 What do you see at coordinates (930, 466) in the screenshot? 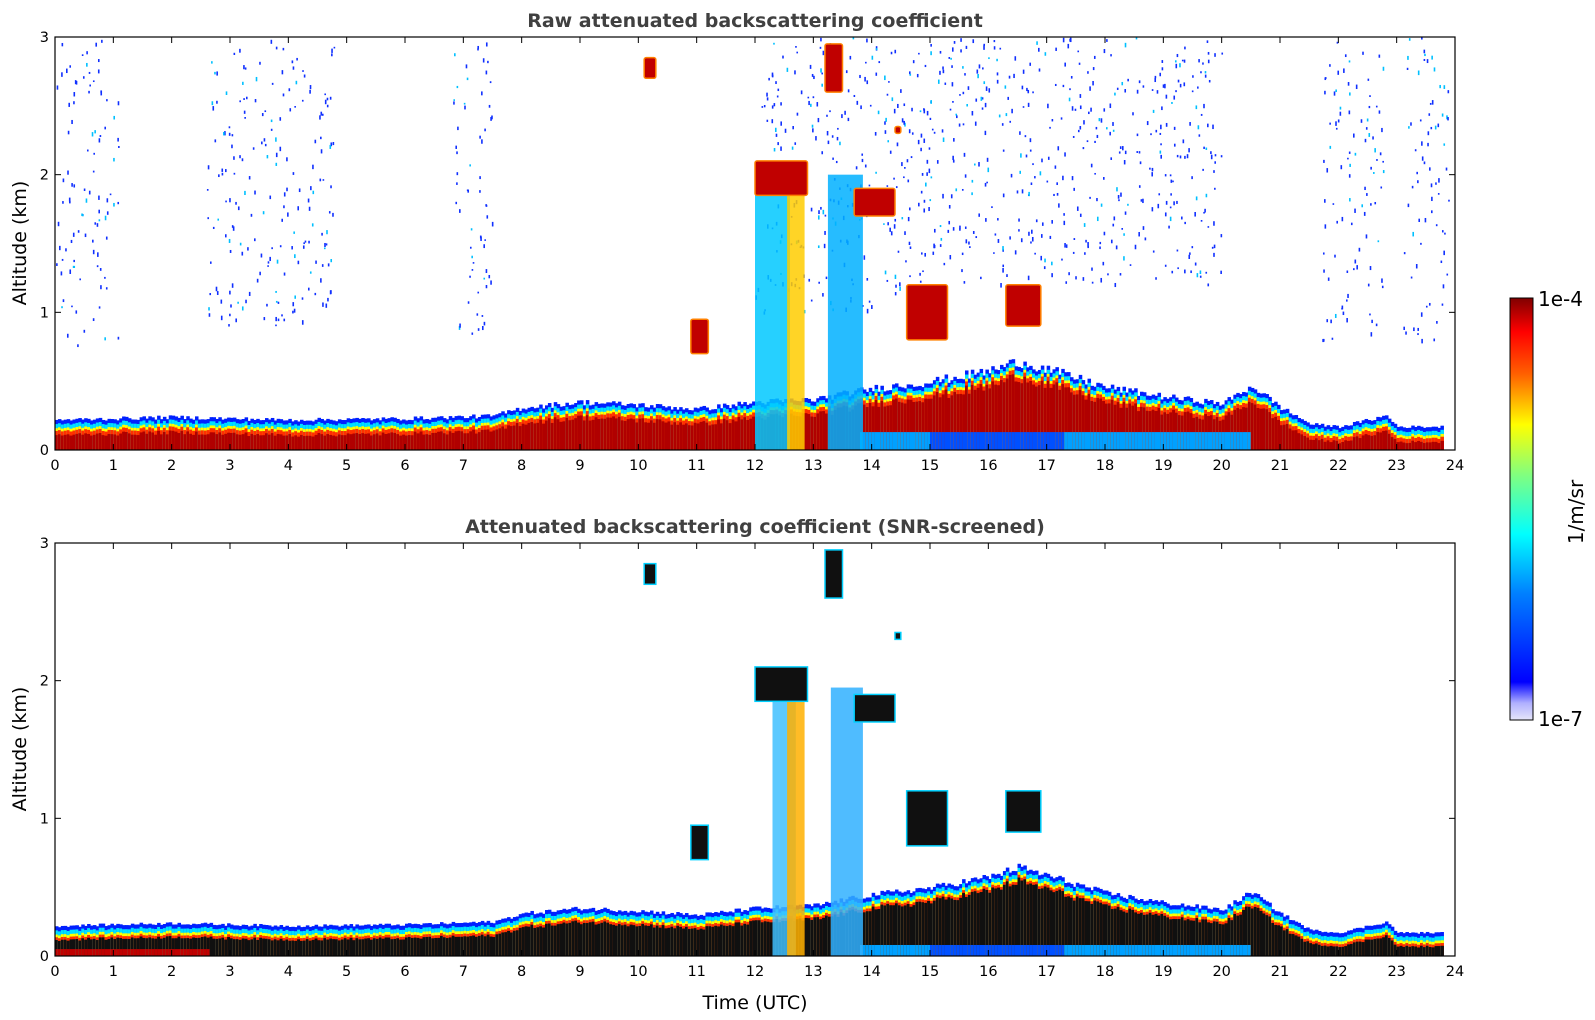
I see `x-tick-label: 15` at bounding box center [930, 466].